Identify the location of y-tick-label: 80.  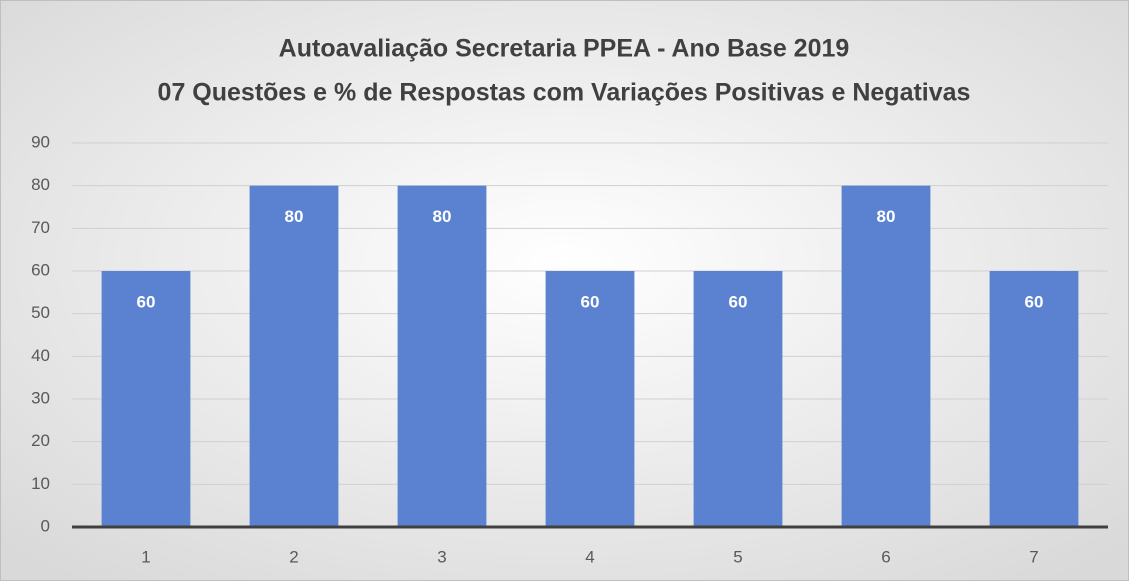
(40, 184).